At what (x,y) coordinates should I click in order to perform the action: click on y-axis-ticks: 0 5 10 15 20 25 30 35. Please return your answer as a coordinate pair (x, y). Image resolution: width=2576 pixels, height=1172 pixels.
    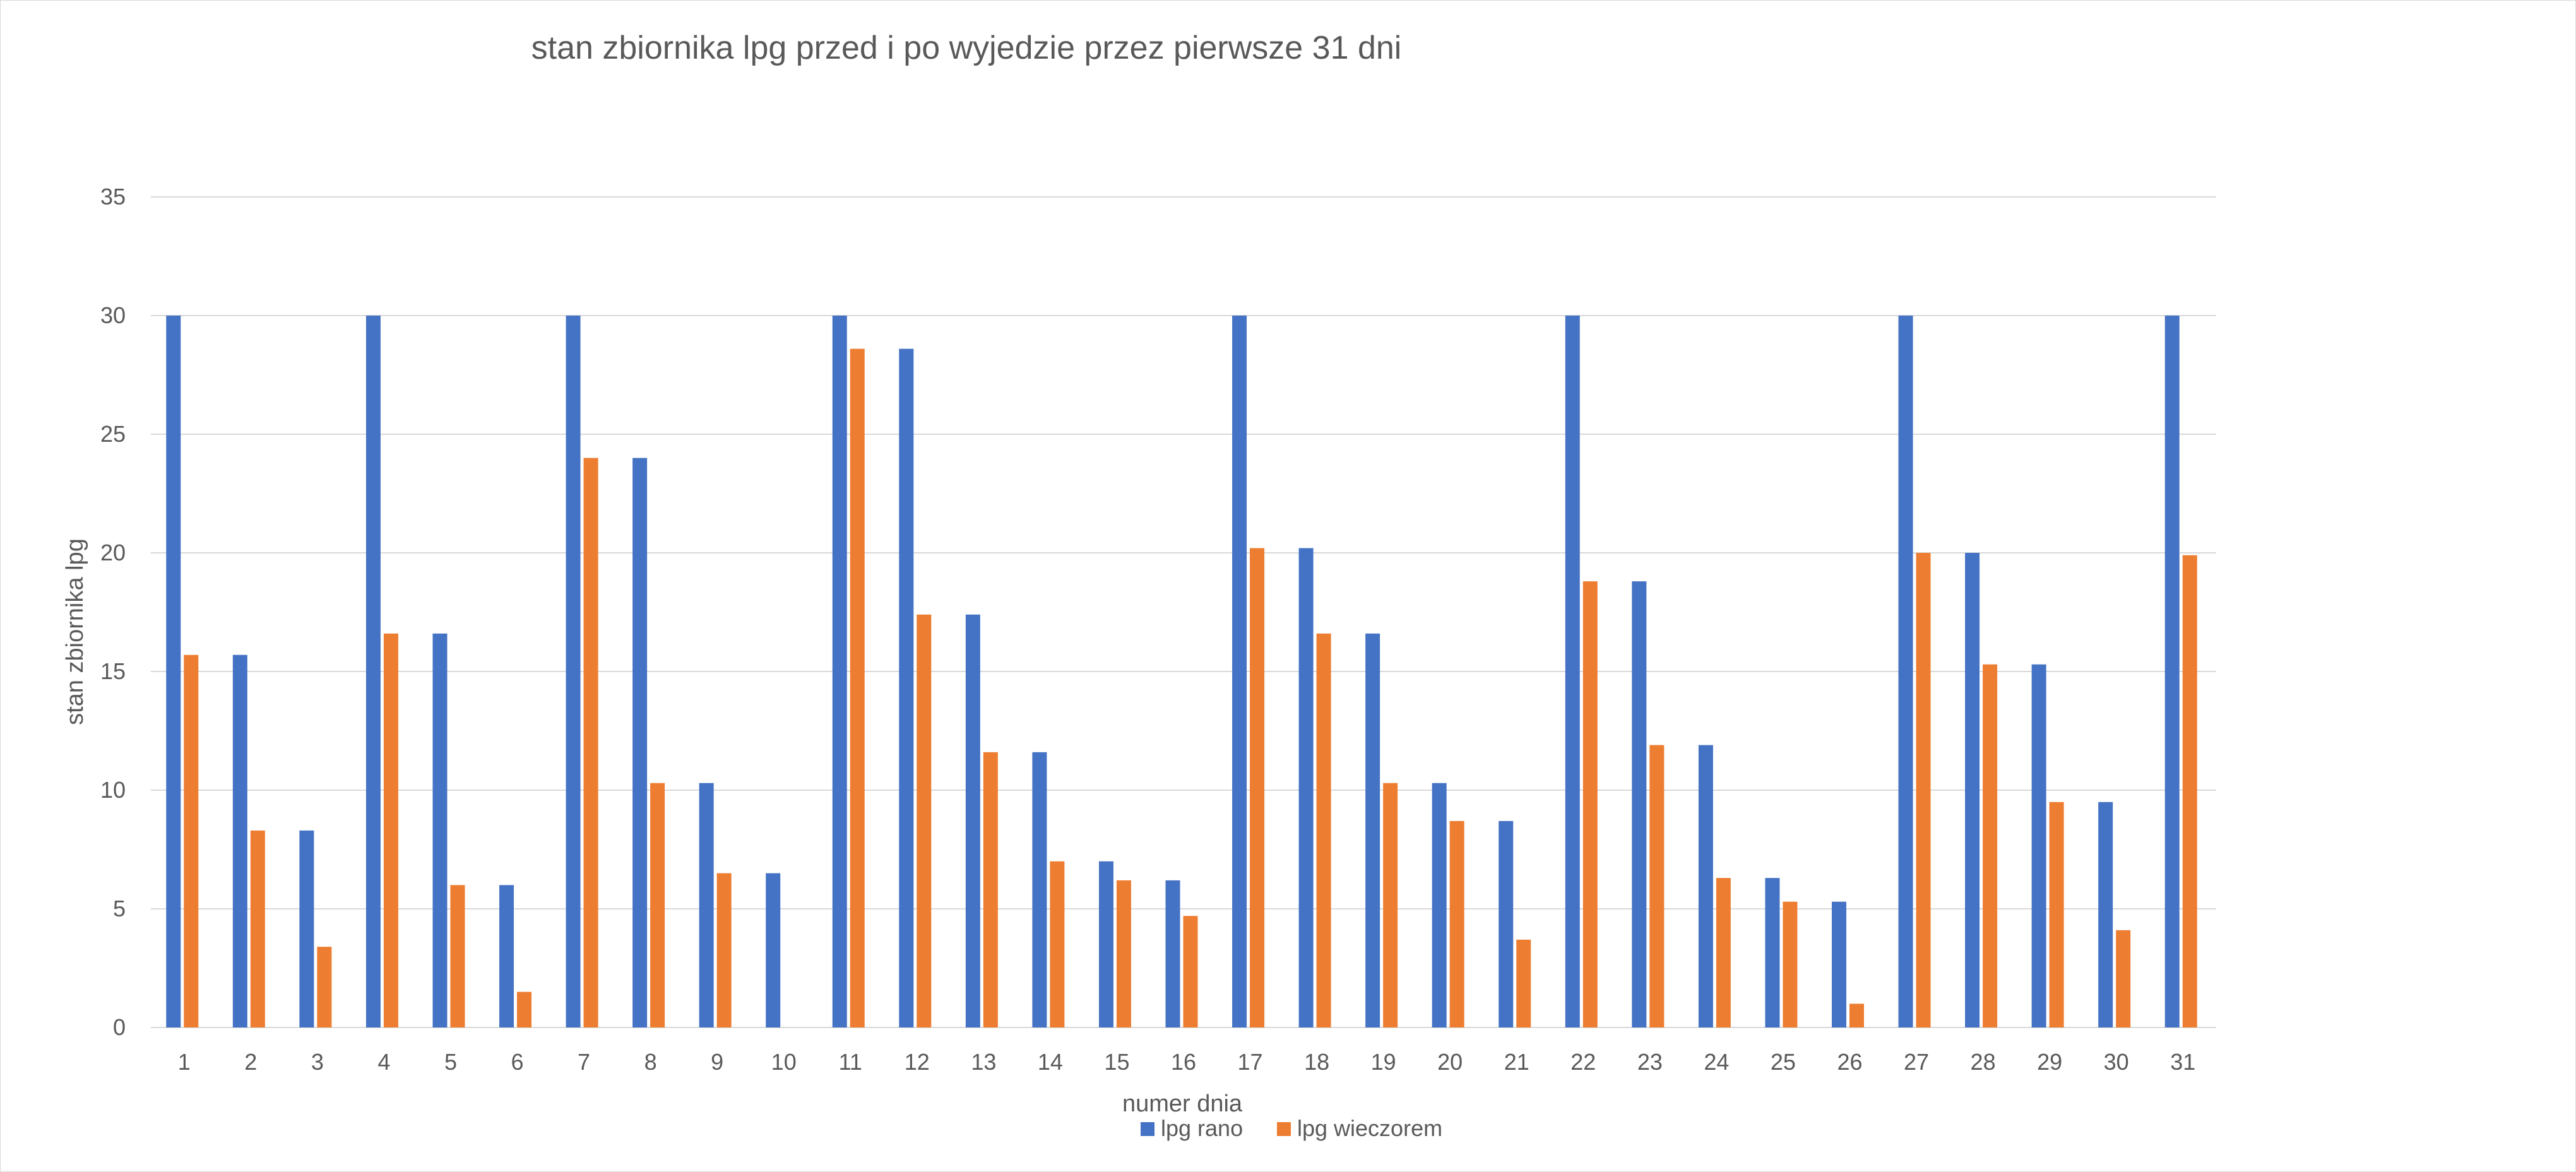
    Looking at the image, I should click on (113, 612).